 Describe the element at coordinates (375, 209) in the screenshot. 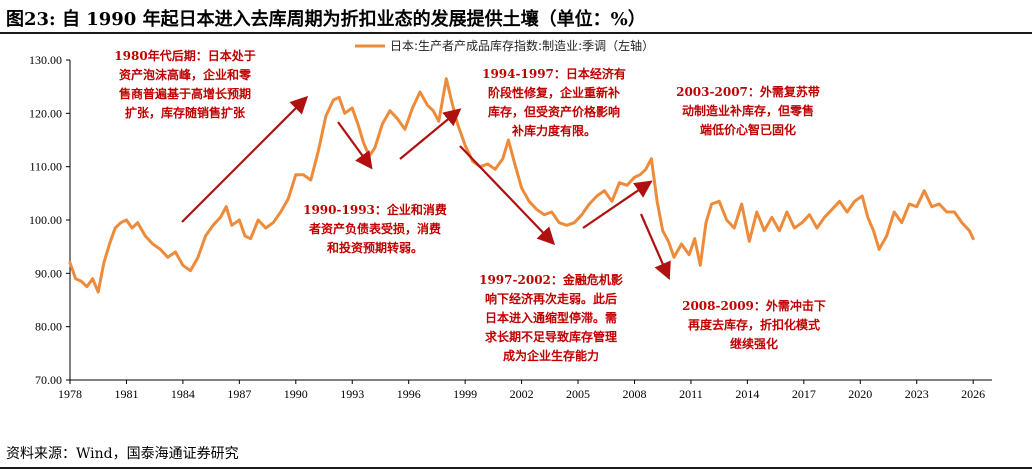

I see `annotation-line: 1990-1993：企业和消费` at that location.